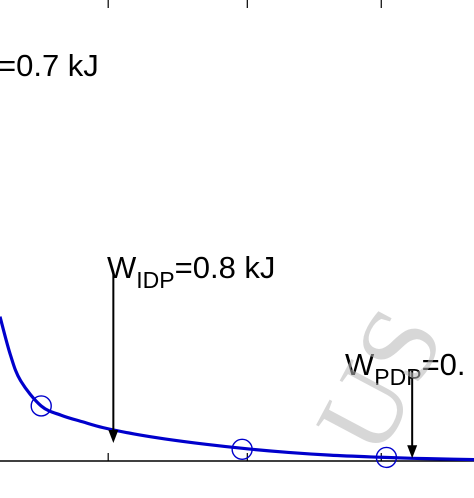 The width and height of the screenshot is (474, 498). I want to click on annotation-top-text: =0.7 kJ, so click(49, 65).